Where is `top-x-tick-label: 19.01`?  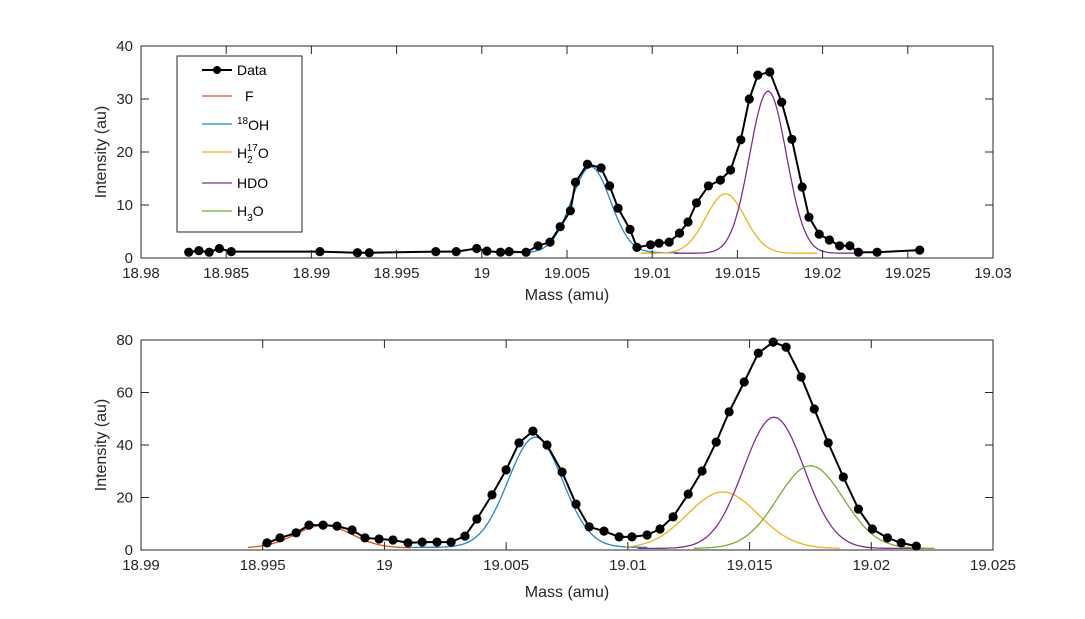 top-x-tick-label: 19.01 is located at coordinates (652, 273).